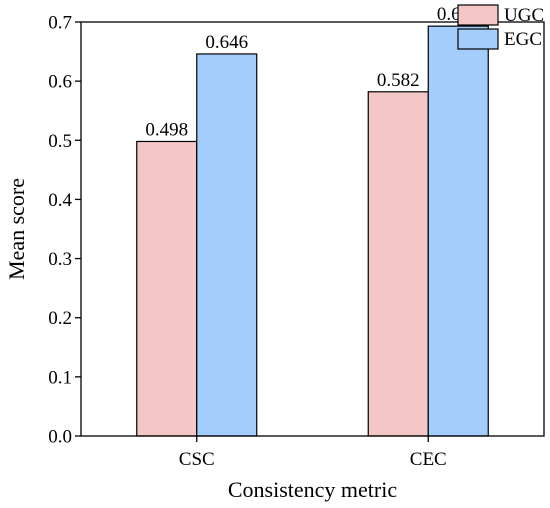 The width and height of the screenshot is (550, 508). What do you see at coordinates (60, 377) in the screenshot?
I see `y-tick-label: 0.1` at bounding box center [60, 377].